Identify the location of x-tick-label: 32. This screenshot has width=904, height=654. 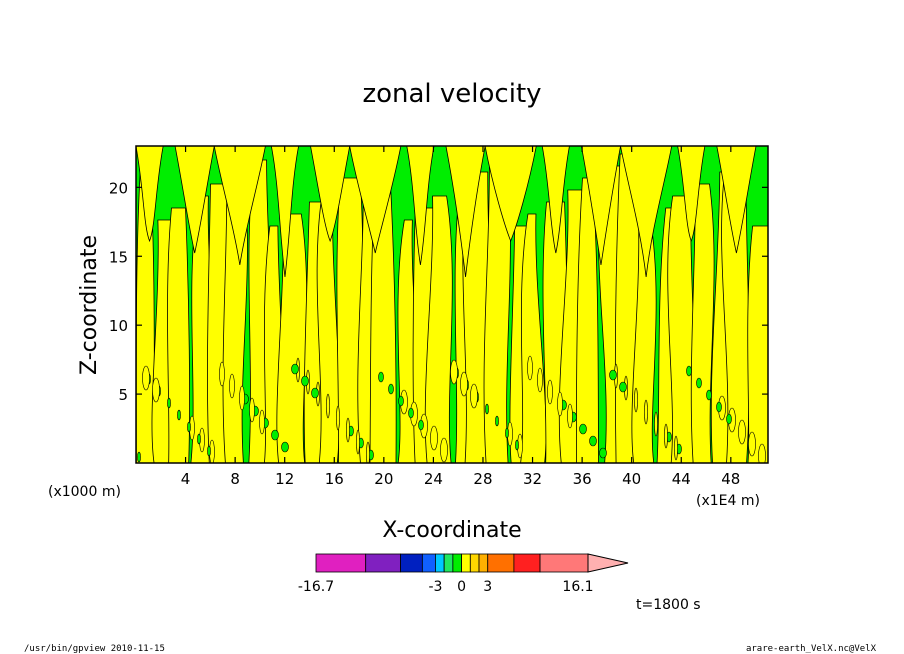
(532, 479).